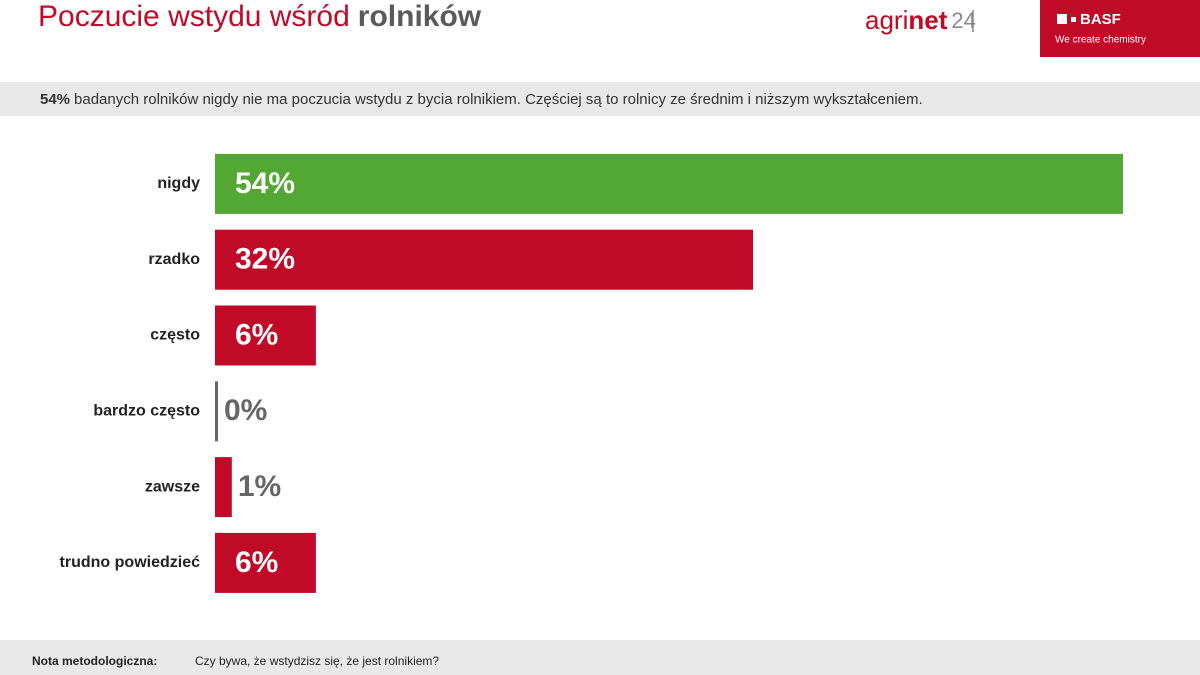  I want to click on brand-square, so click(1062, 19).